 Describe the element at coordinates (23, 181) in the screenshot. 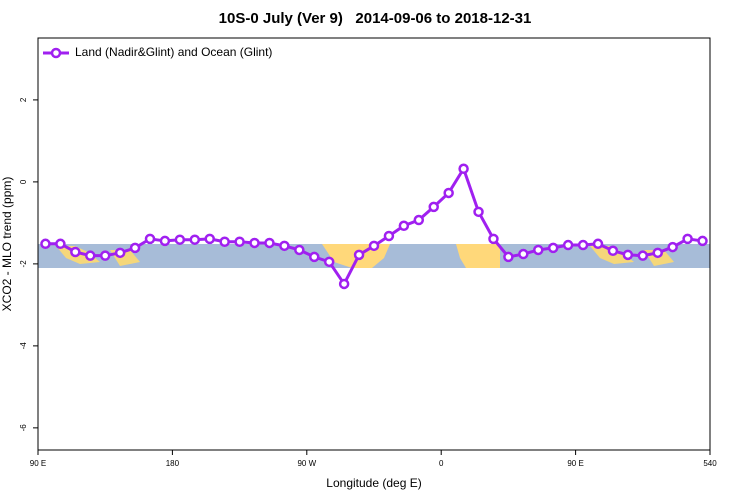

I see `y-tick-label: 0` at that location.